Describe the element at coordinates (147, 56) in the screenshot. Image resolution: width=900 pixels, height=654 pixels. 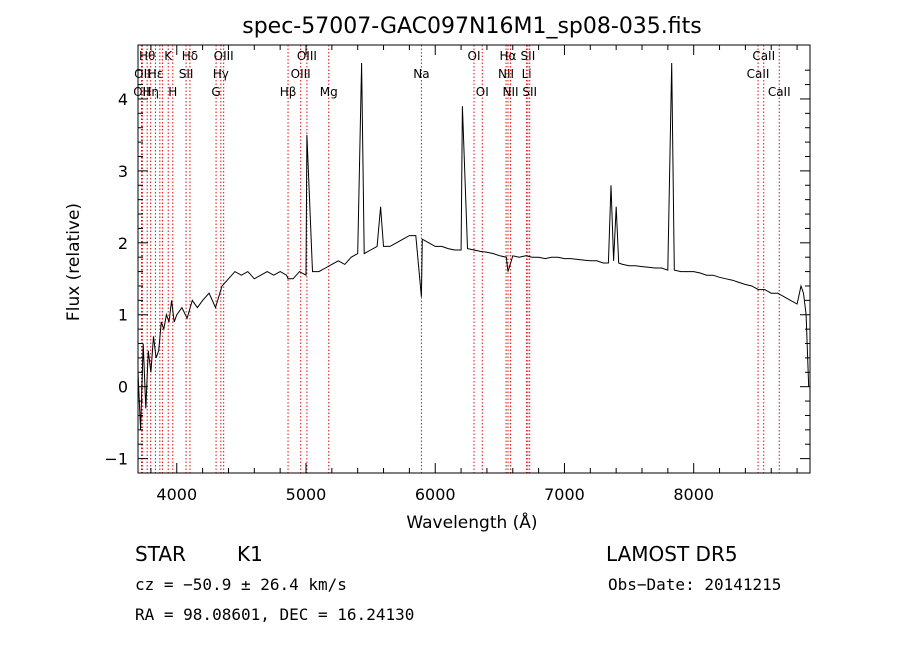
I see `spectral-line-label: Hθ` at that location.